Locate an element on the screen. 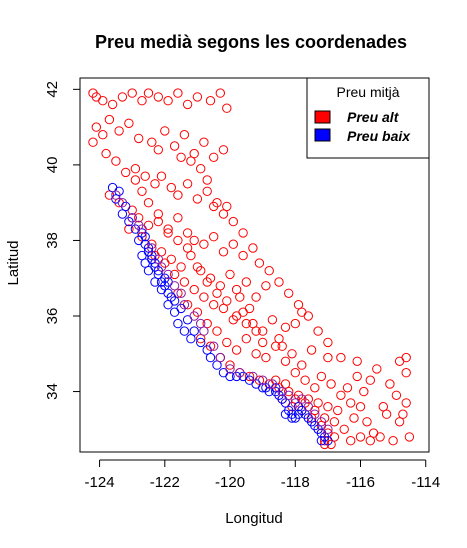 This screenshot has width=467, height=548. x-tick-label: -114 is located at coordinates (425, 482).